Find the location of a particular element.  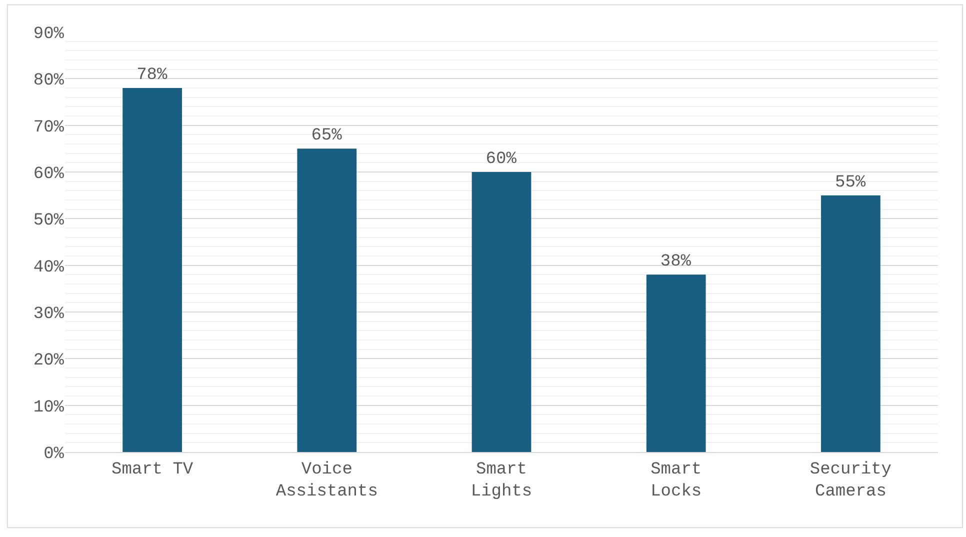

data-label: 38% is located at coordinates (676, 262).